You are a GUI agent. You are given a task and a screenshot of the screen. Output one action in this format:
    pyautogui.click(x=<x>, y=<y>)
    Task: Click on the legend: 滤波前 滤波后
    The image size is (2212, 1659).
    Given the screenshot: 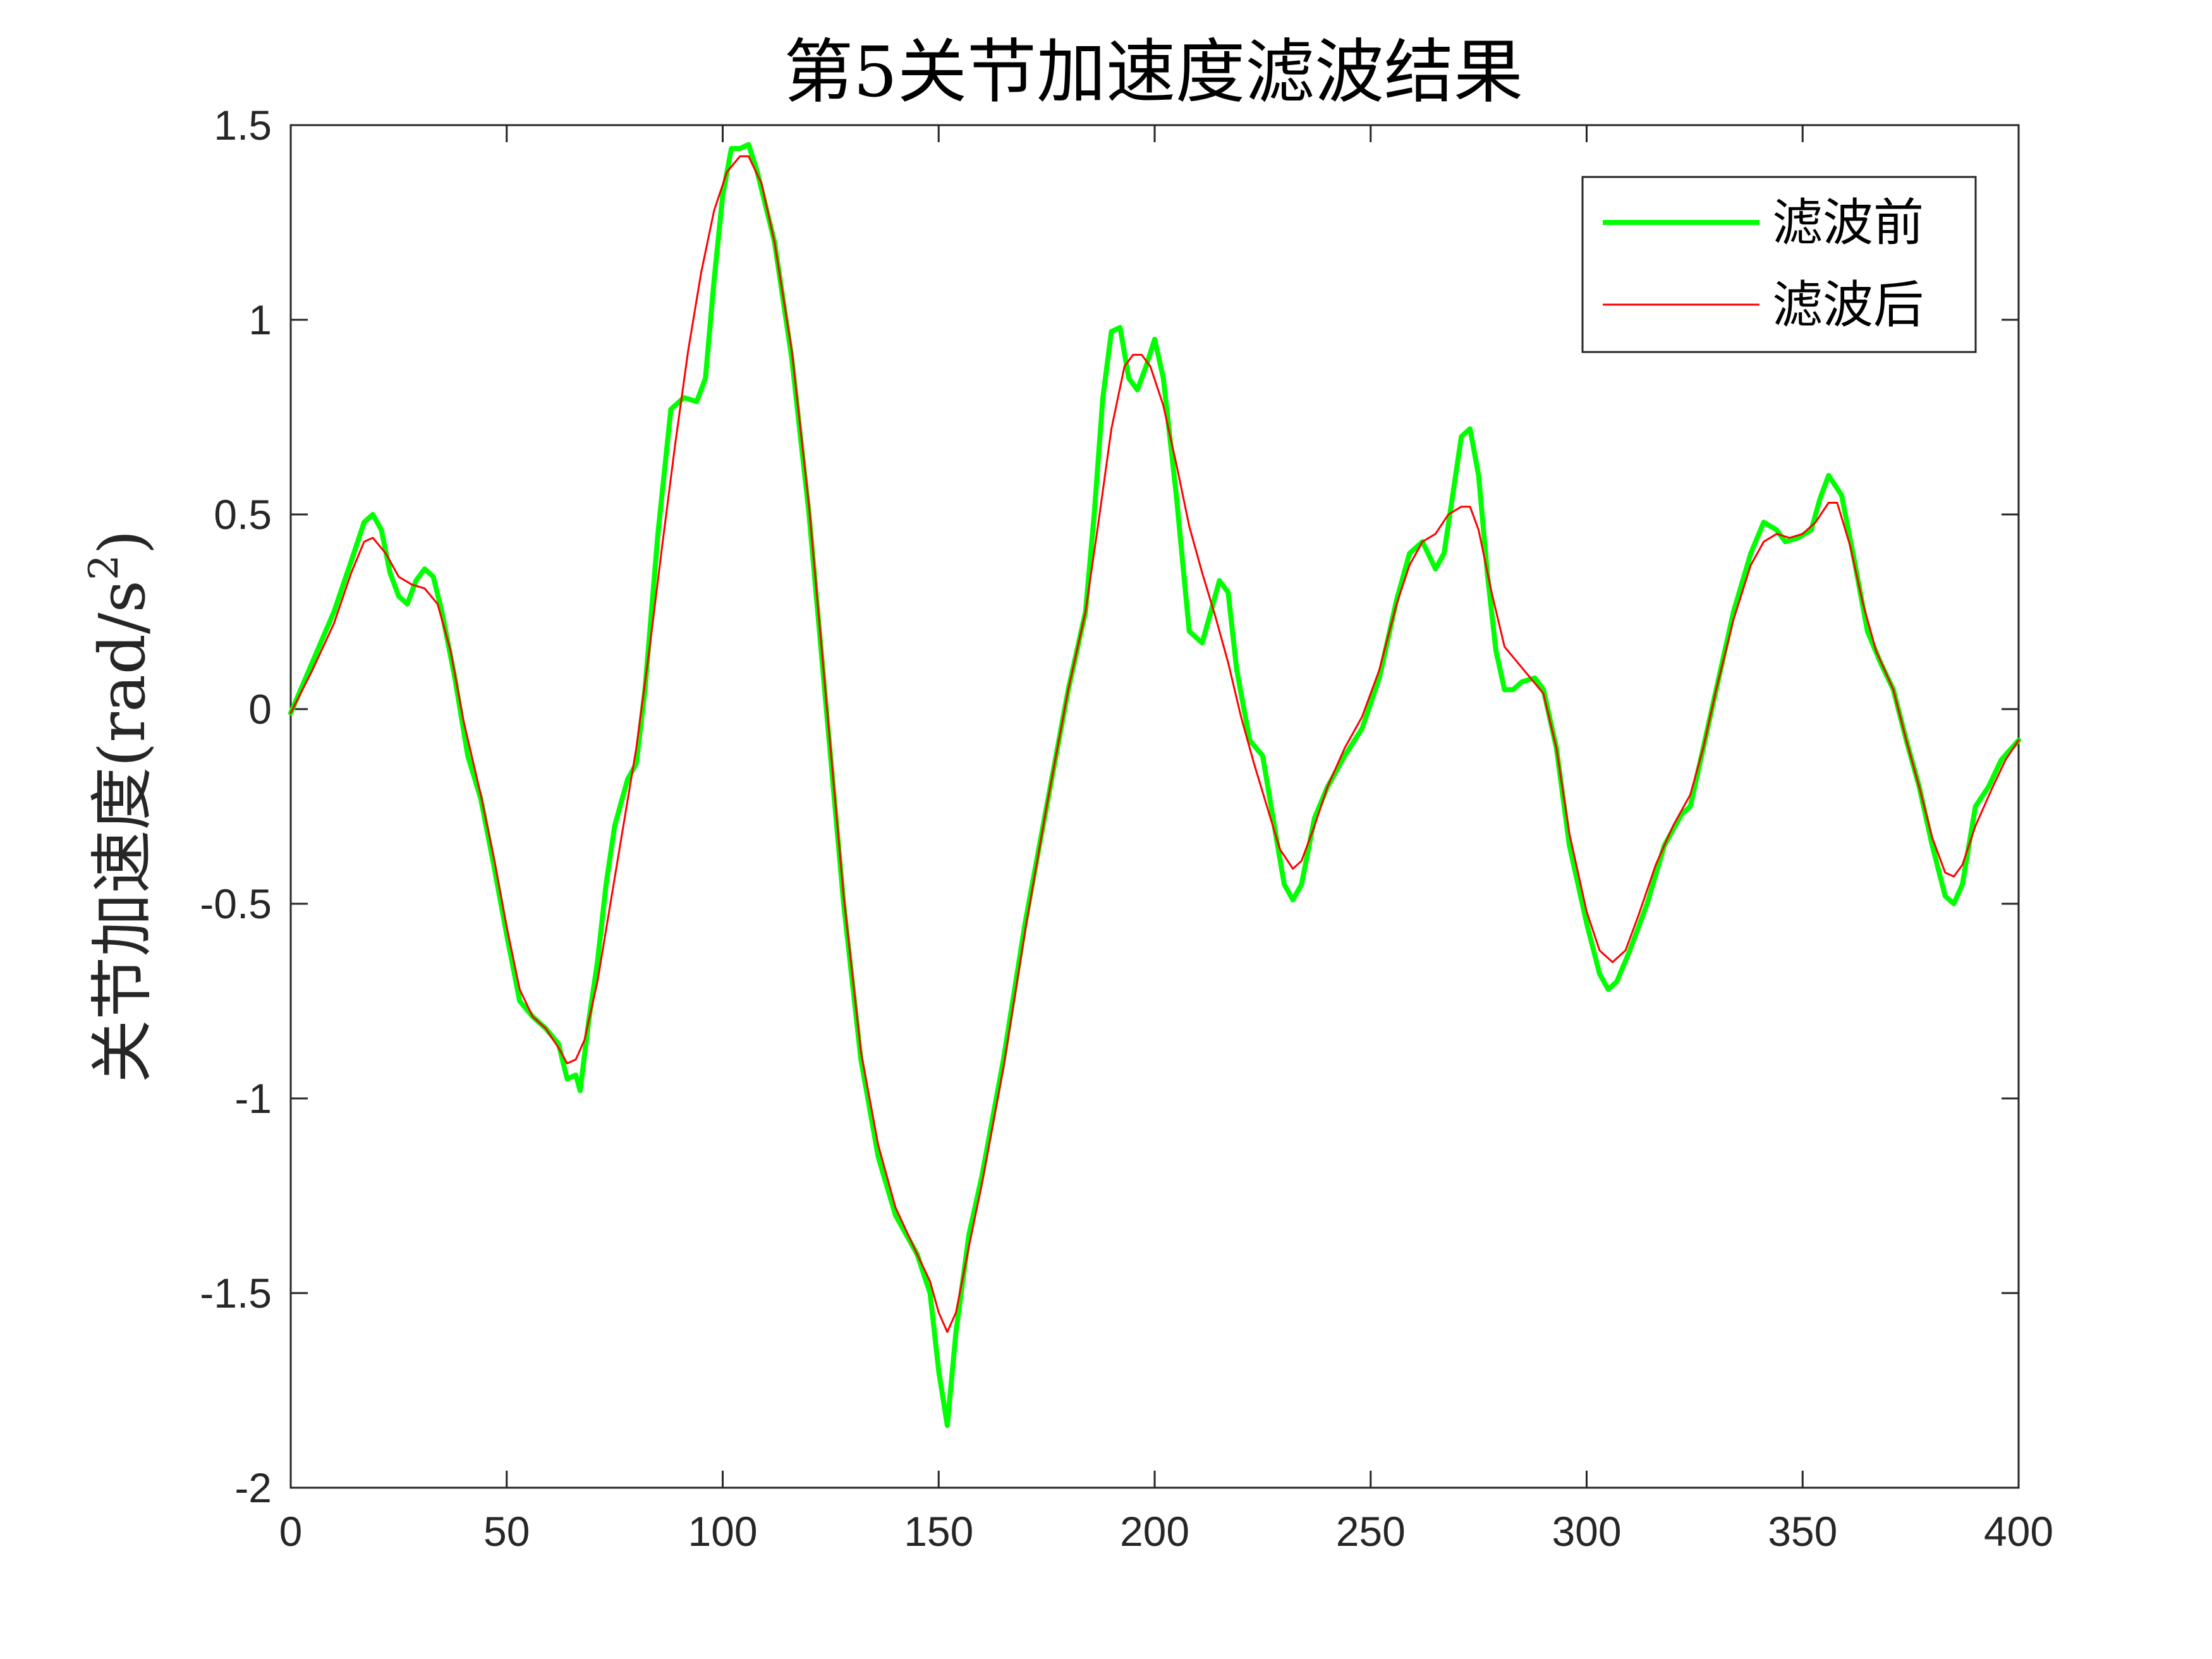 What is the action you would take?
    pyautogui.click(x=1779, y=264)
    